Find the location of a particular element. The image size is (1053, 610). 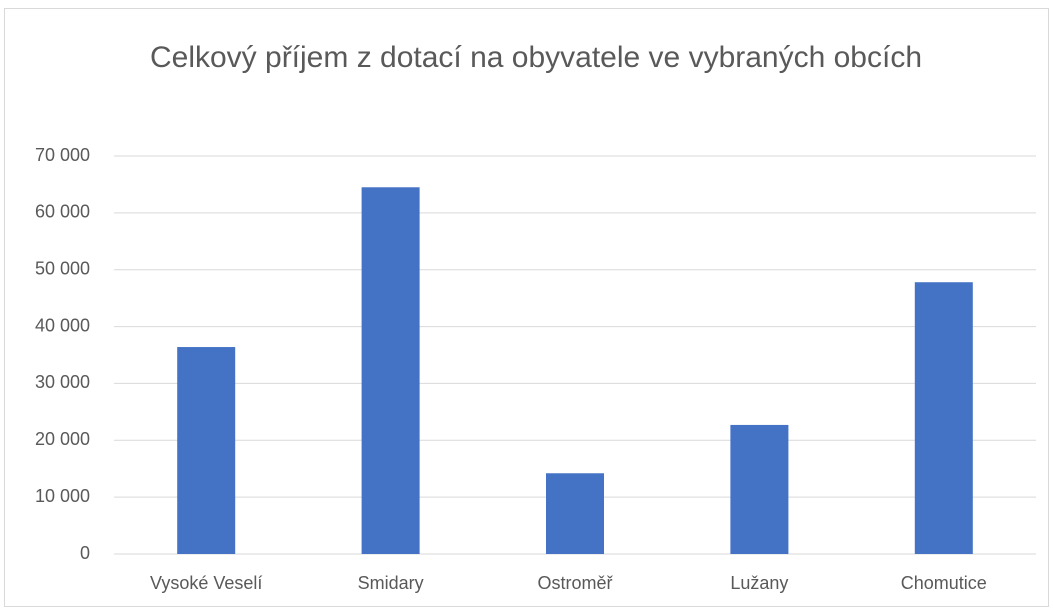

x-tick-label: Vysoké Veselí is located at coordinates (206, 583).